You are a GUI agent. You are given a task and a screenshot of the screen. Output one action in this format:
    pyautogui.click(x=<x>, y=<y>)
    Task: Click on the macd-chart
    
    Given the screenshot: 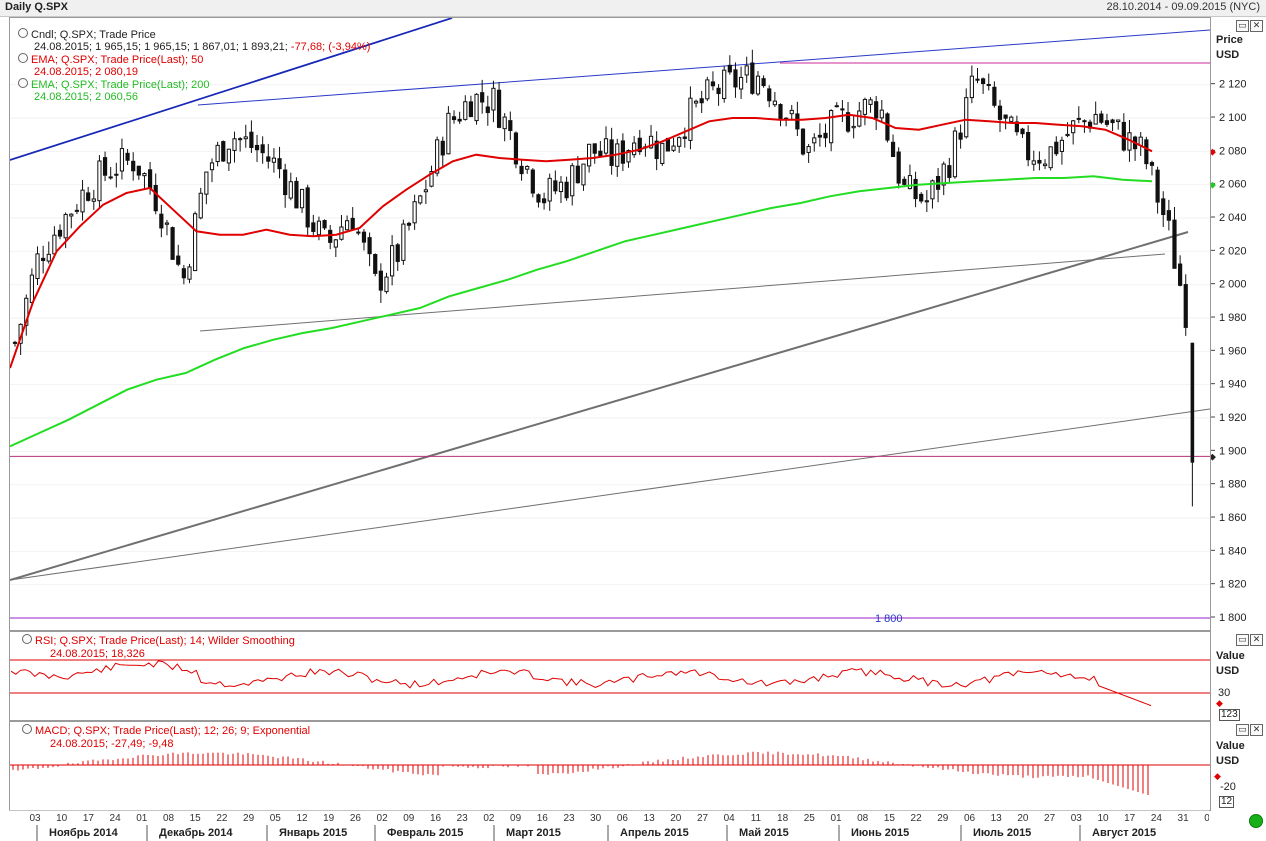 What is the action you would take?
    pyautogui.click(x=610, y=766)
    